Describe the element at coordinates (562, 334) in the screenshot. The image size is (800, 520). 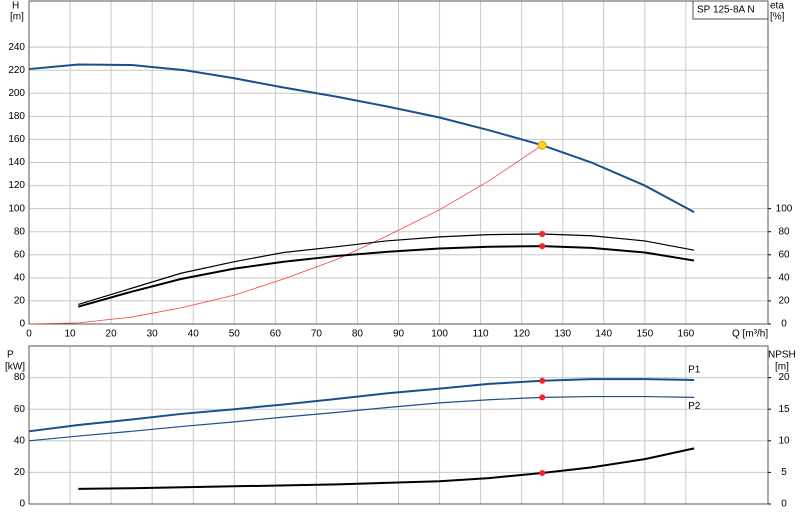
I see `x-tick-label: 130` at that location.